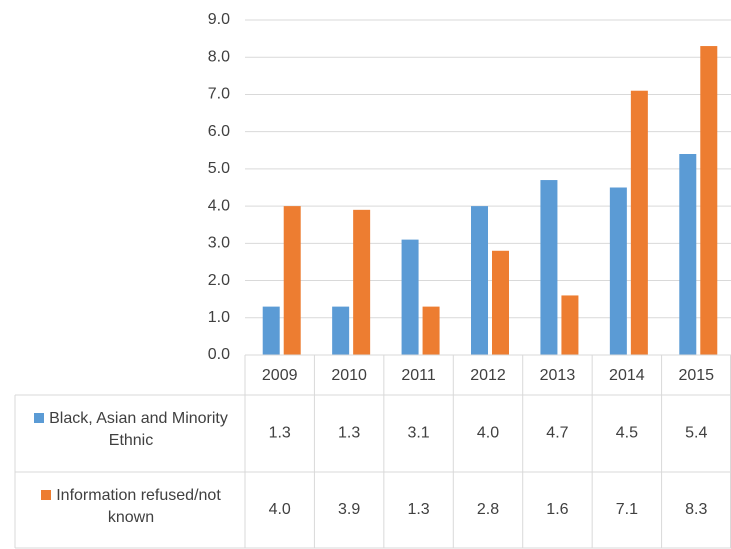 The width and height of the screenshot is (731, 549). What do you see at coordinates (138, 506) in the screenshot?
I see `legend-label: Information refused/not known` at bounding box center [138, 506].